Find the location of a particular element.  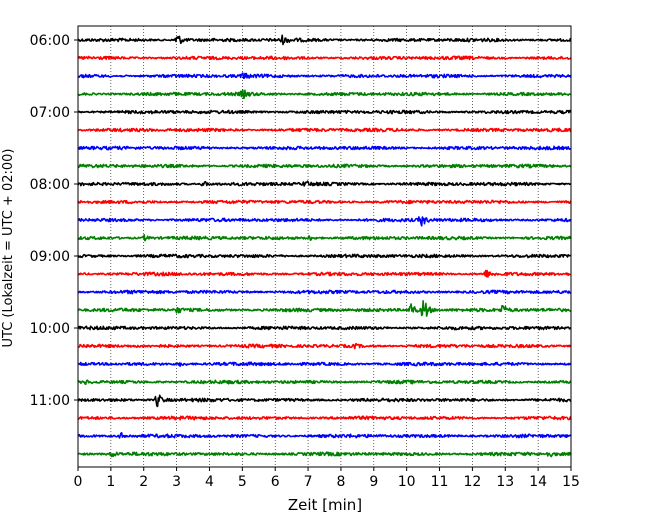

x-axis-ticks: 0 1 2 3 4 5 6 7 8 9 10 11 12 13 14 15 is located at coordinates (327, 478).